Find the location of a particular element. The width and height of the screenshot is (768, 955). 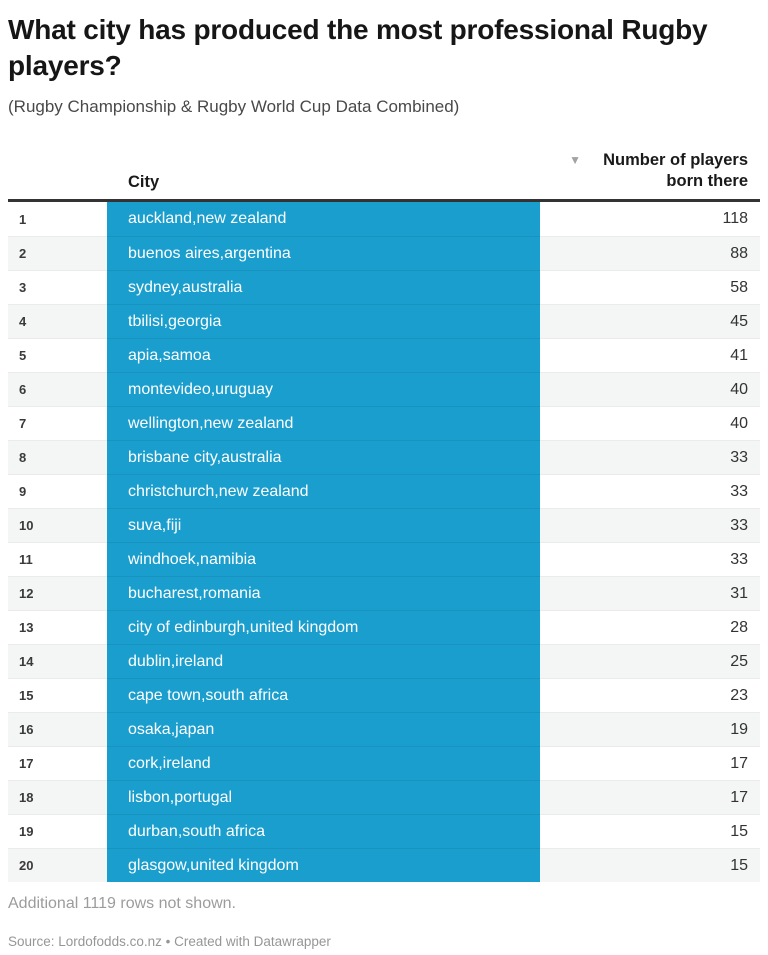

city-cell: lisbon,portugal is located at coordinates (323, 797).